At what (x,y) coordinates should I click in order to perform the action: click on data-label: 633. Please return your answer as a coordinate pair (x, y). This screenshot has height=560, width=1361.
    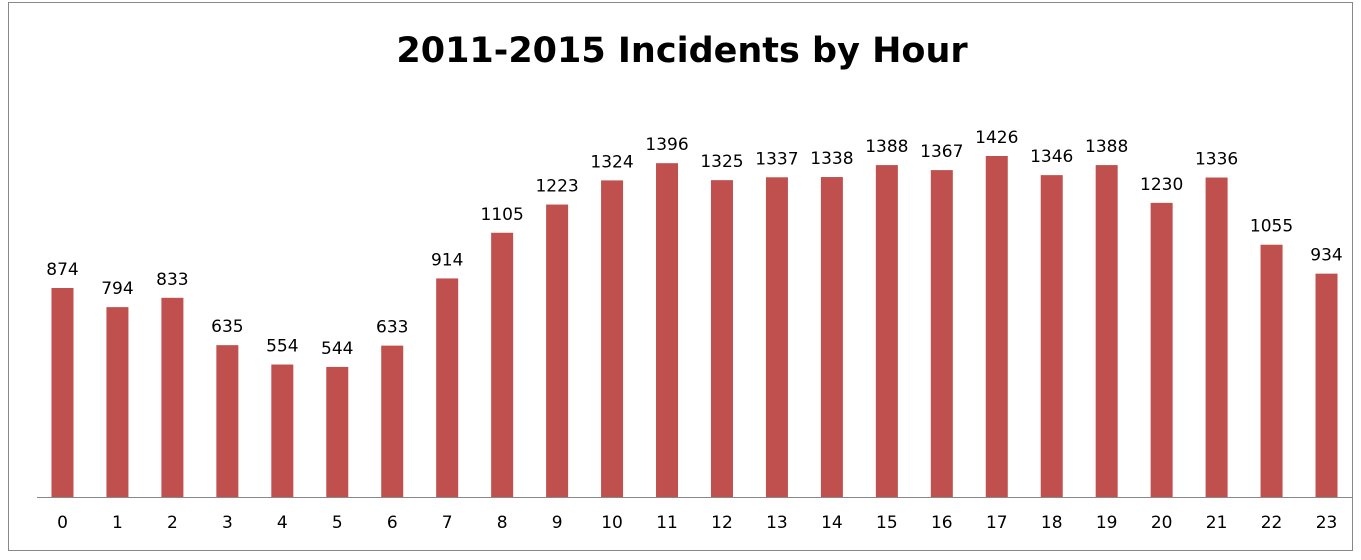
    Looking at the image, I should click on (392, 328).